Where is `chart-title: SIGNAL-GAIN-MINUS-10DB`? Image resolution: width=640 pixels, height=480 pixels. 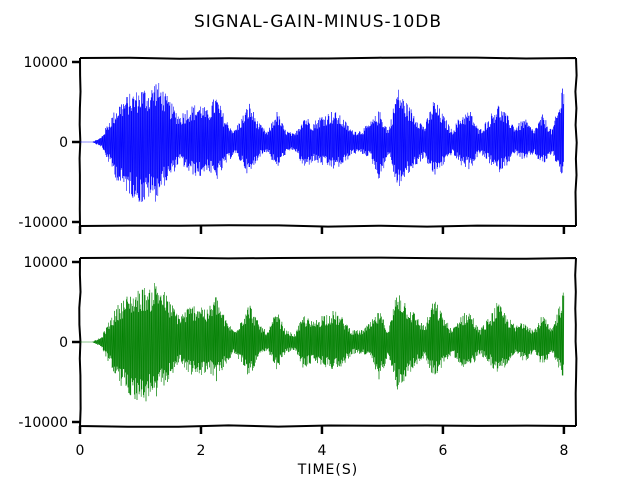
chart-title: SIGNAL-GAIN-MINUS-10DB is located at coordinates (318, 22).